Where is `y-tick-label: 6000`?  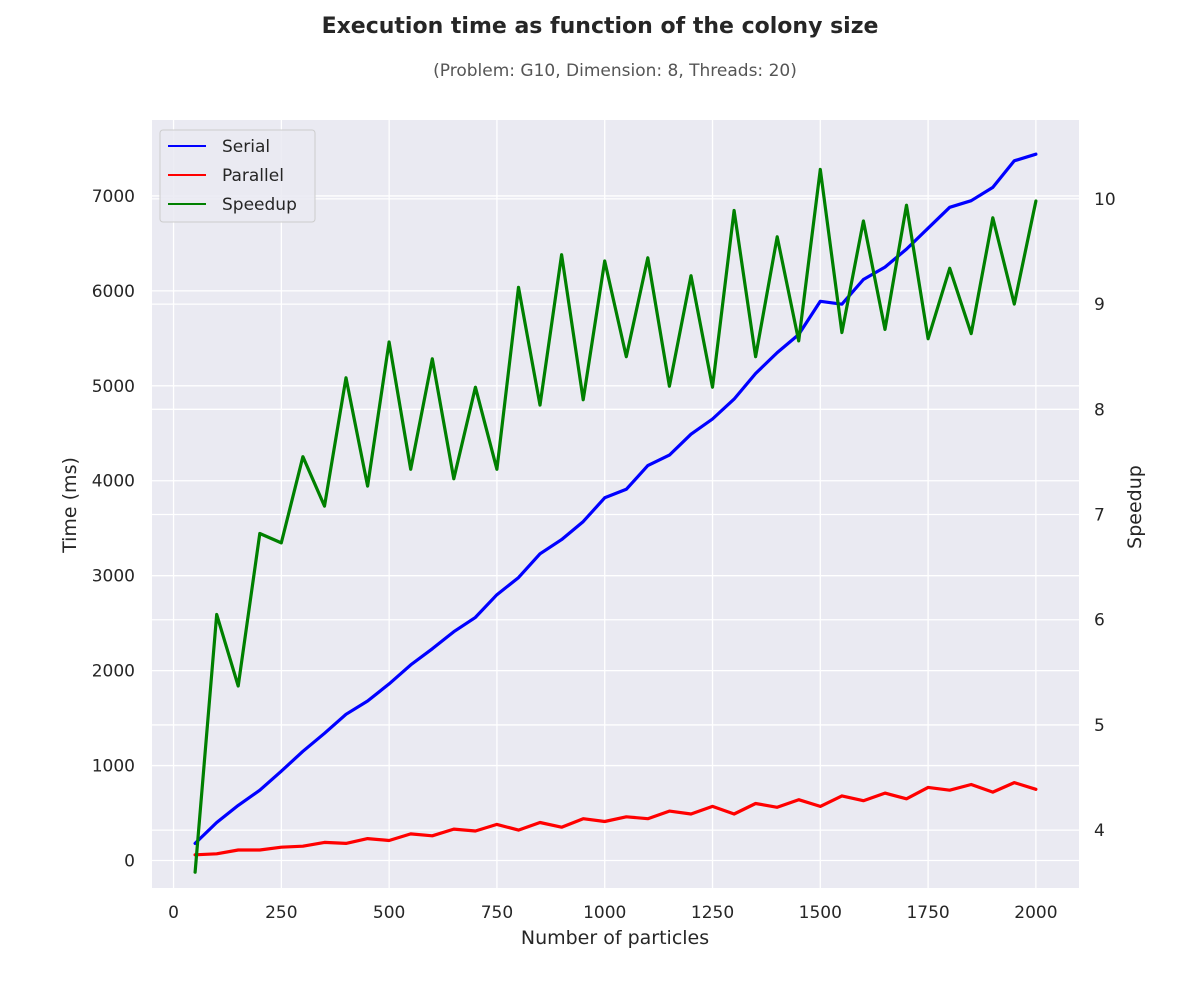 y-tick-label: 6000 is located at coordinates (113, 292).